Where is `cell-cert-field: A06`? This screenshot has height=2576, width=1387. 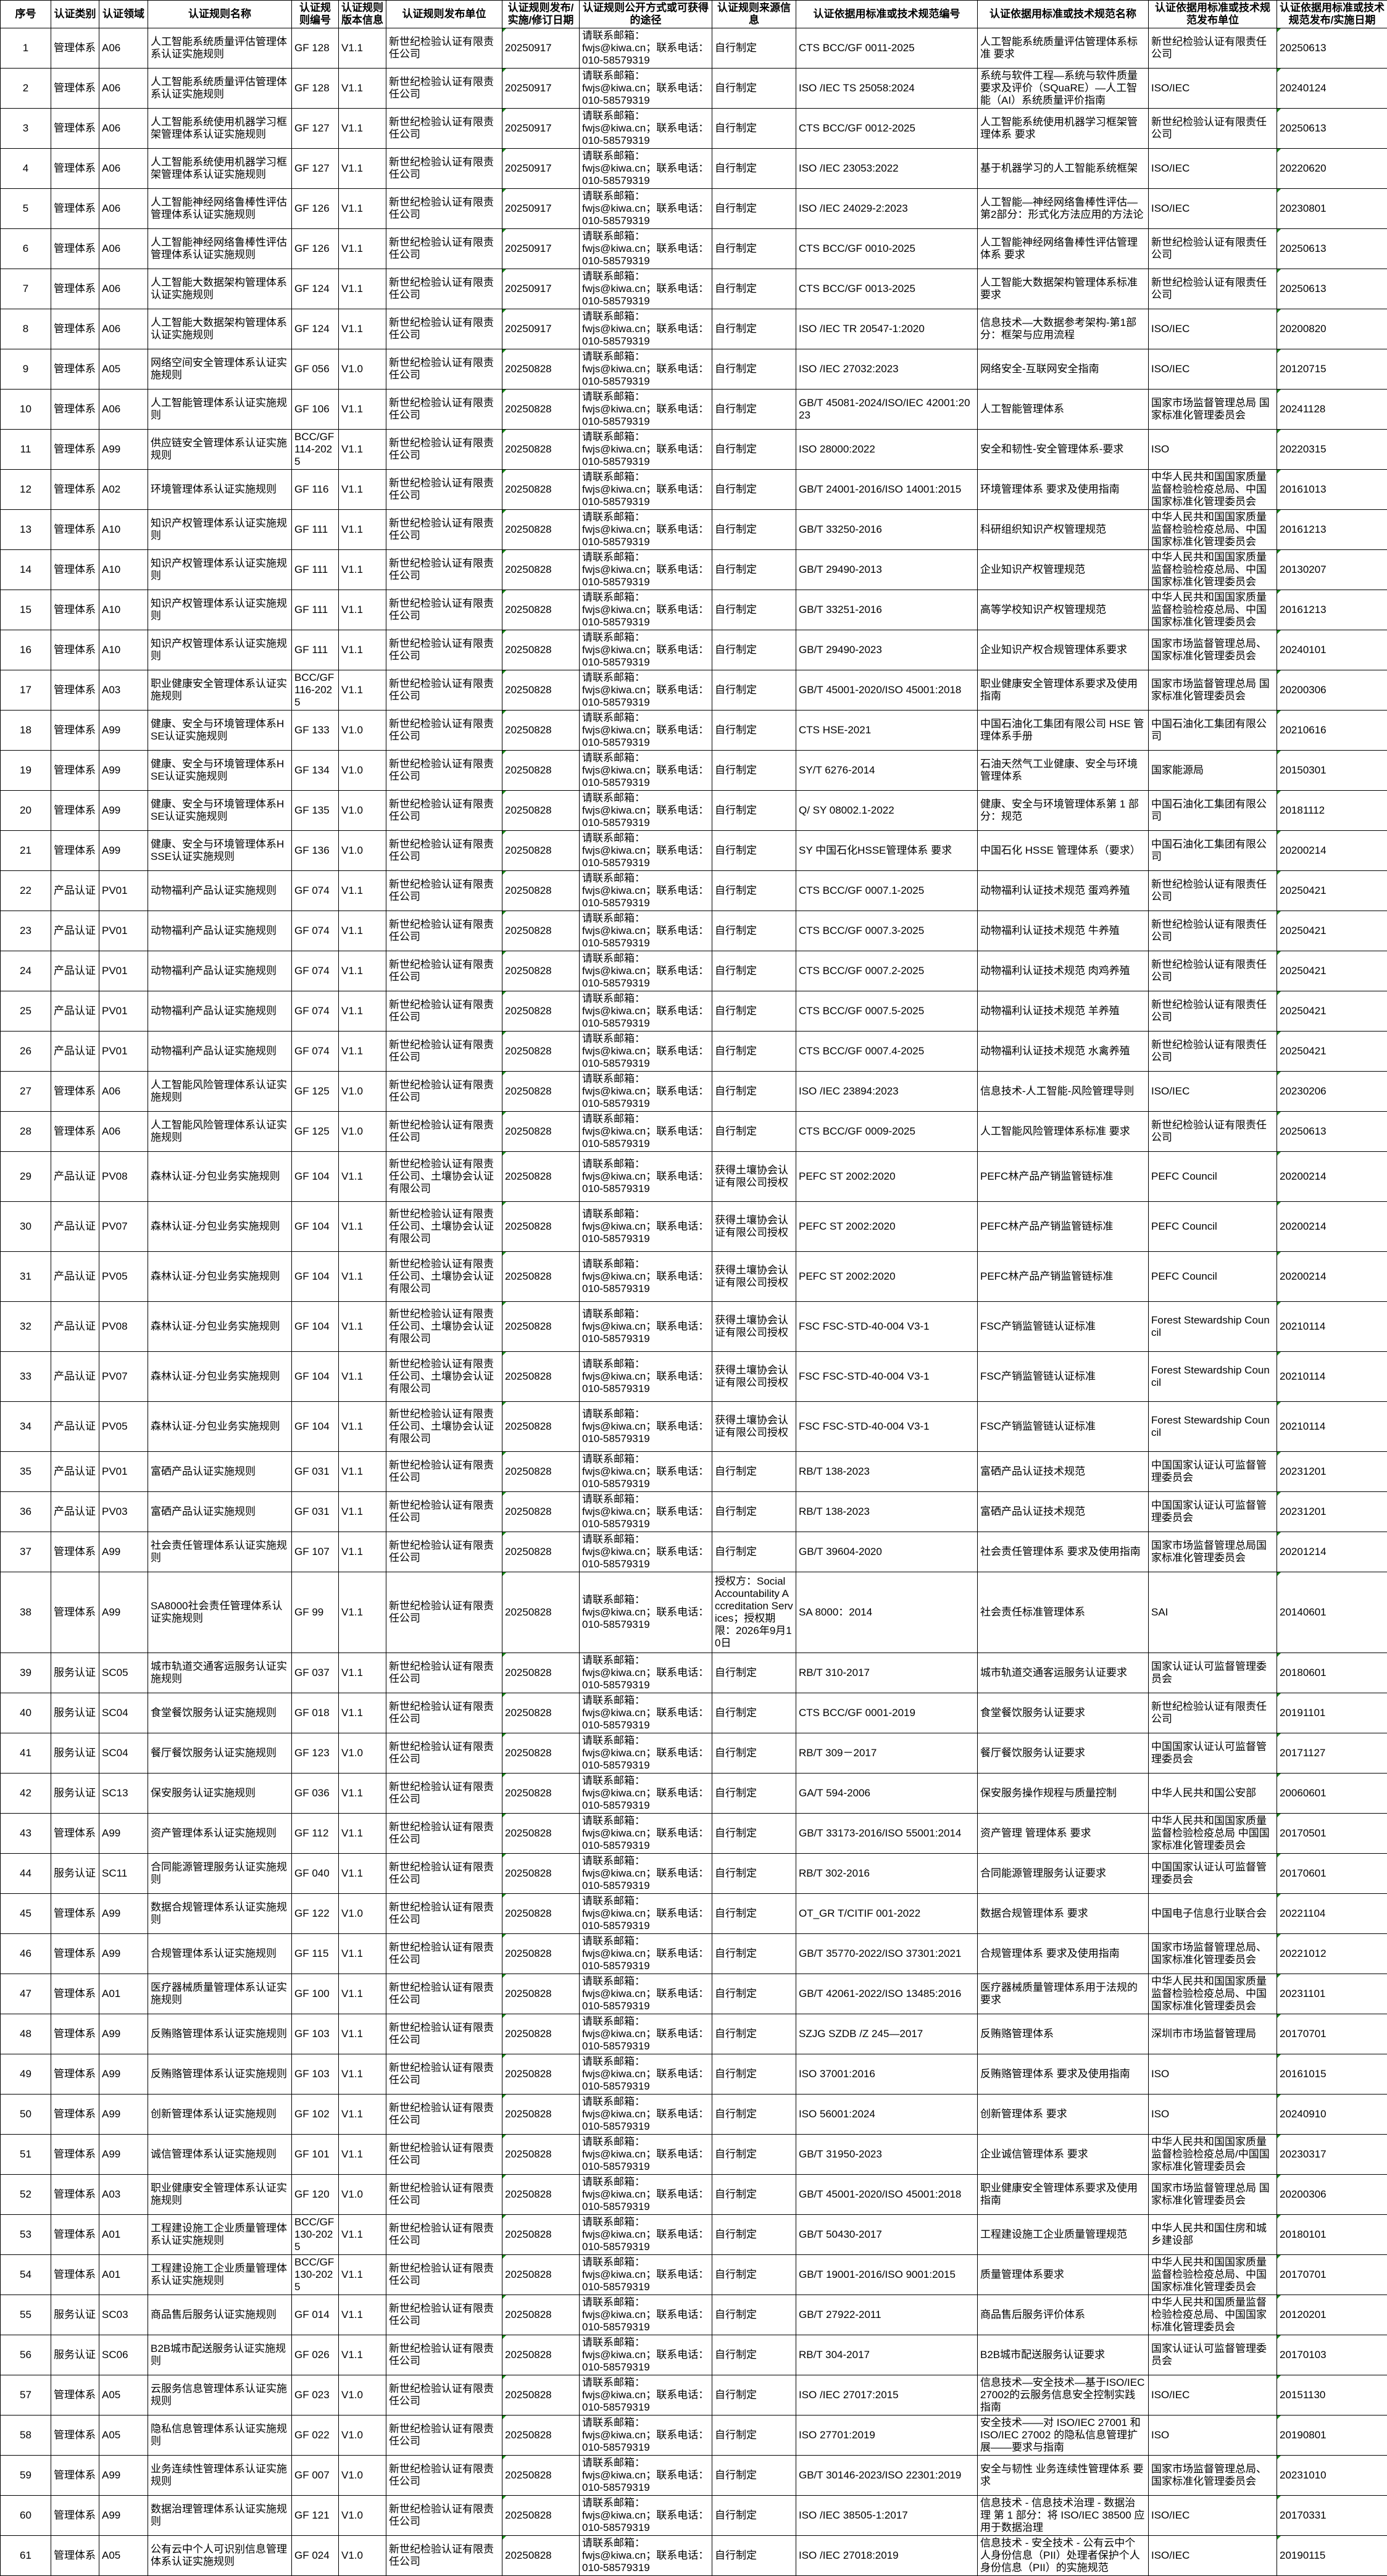 cell-cert-field: A06 is located at coordinates (123, 410).